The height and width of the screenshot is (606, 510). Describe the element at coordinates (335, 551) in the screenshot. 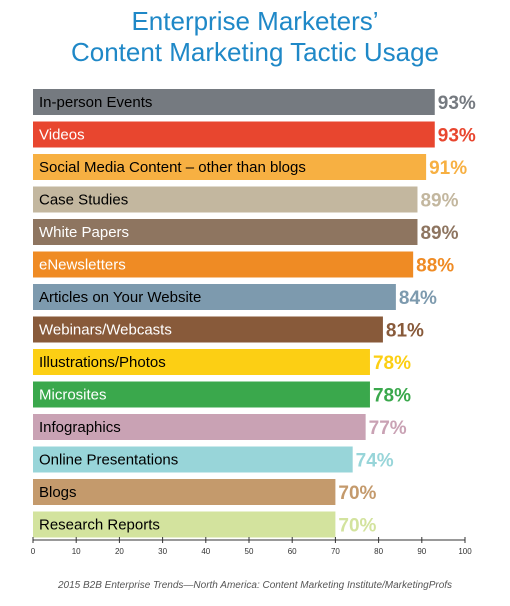

I see `x-tick-label-7: 70` at that location.